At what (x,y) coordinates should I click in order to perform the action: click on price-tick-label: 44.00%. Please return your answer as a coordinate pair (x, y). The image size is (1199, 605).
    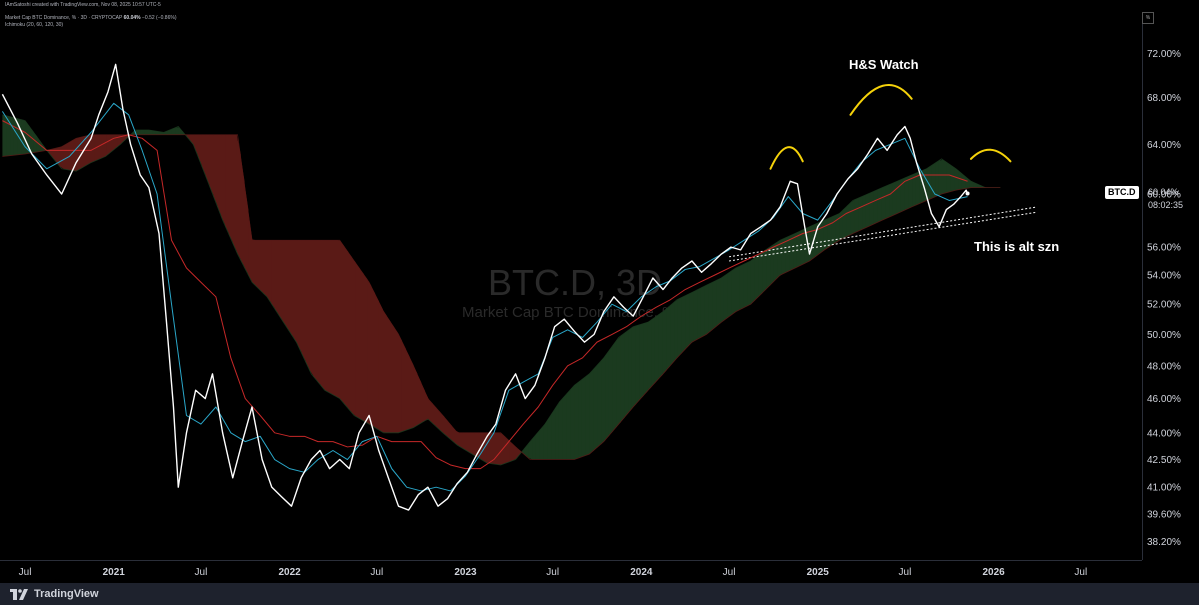
    Looking at the image, I should click on (1164, 433).